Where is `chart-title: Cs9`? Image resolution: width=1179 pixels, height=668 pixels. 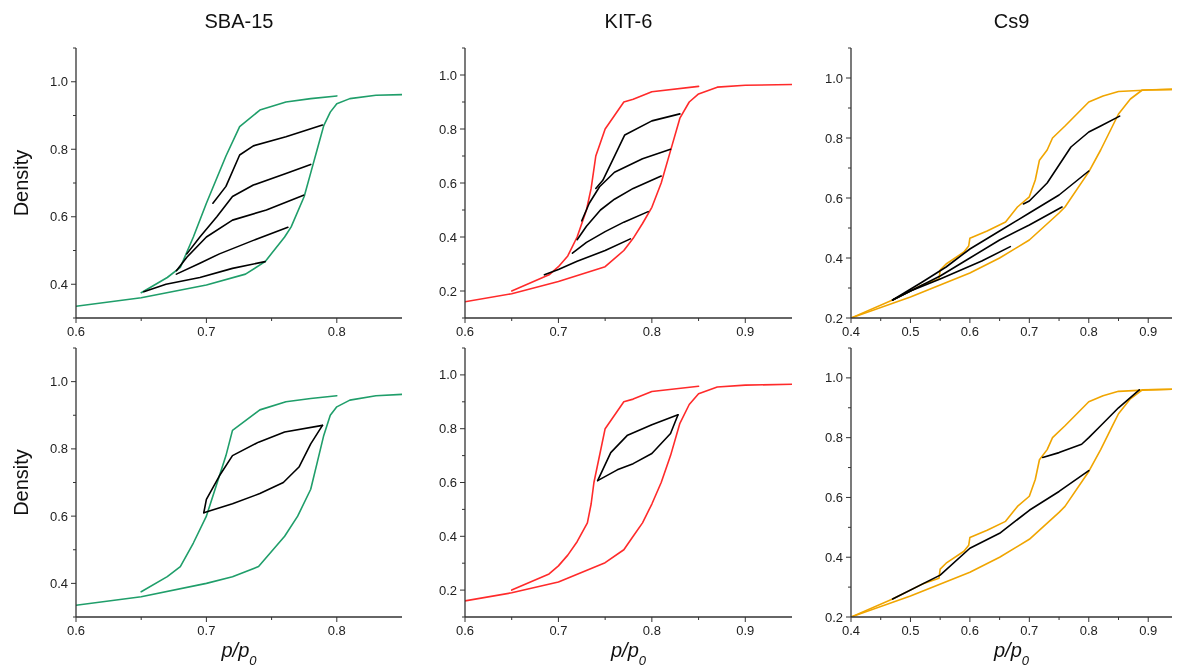 chart-title: Cs9 is located at coordinates (1011, 21).